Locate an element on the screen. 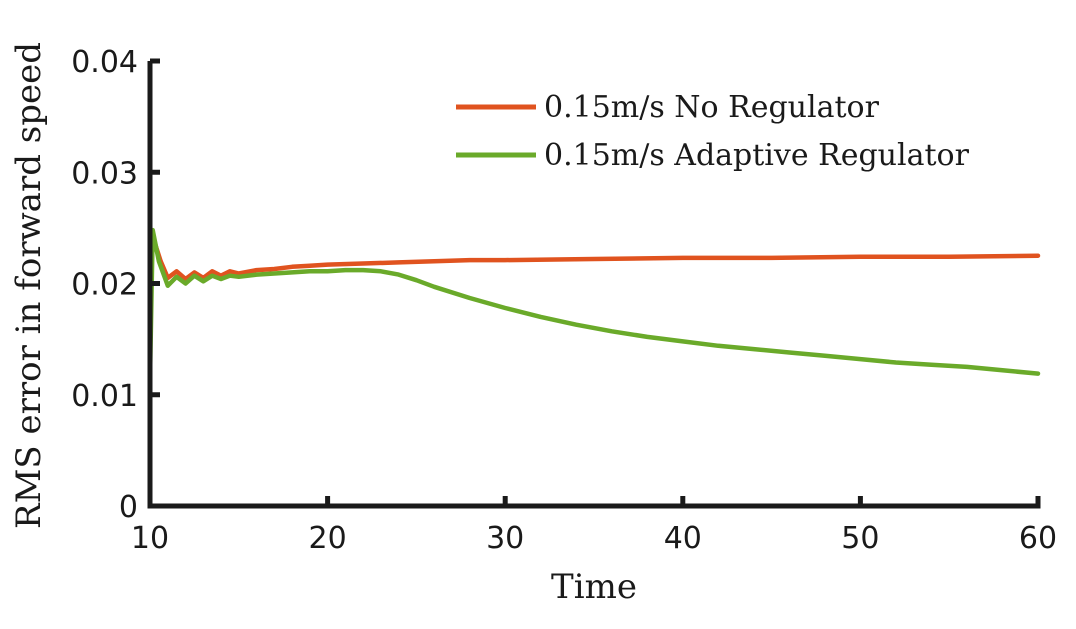  y-tick-label: 0 is located at coordinates (128, 507).